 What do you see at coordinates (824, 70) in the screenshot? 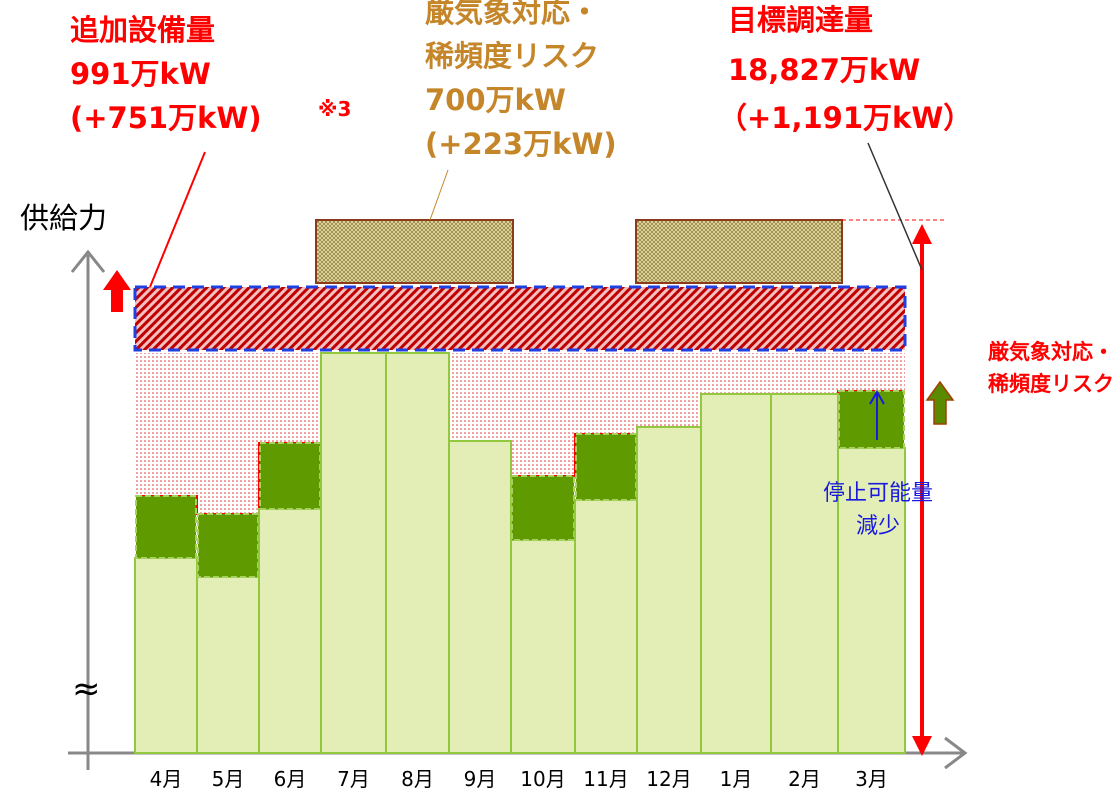
I see `right-label: 18,827万kW` at bounding box center [824, 70].